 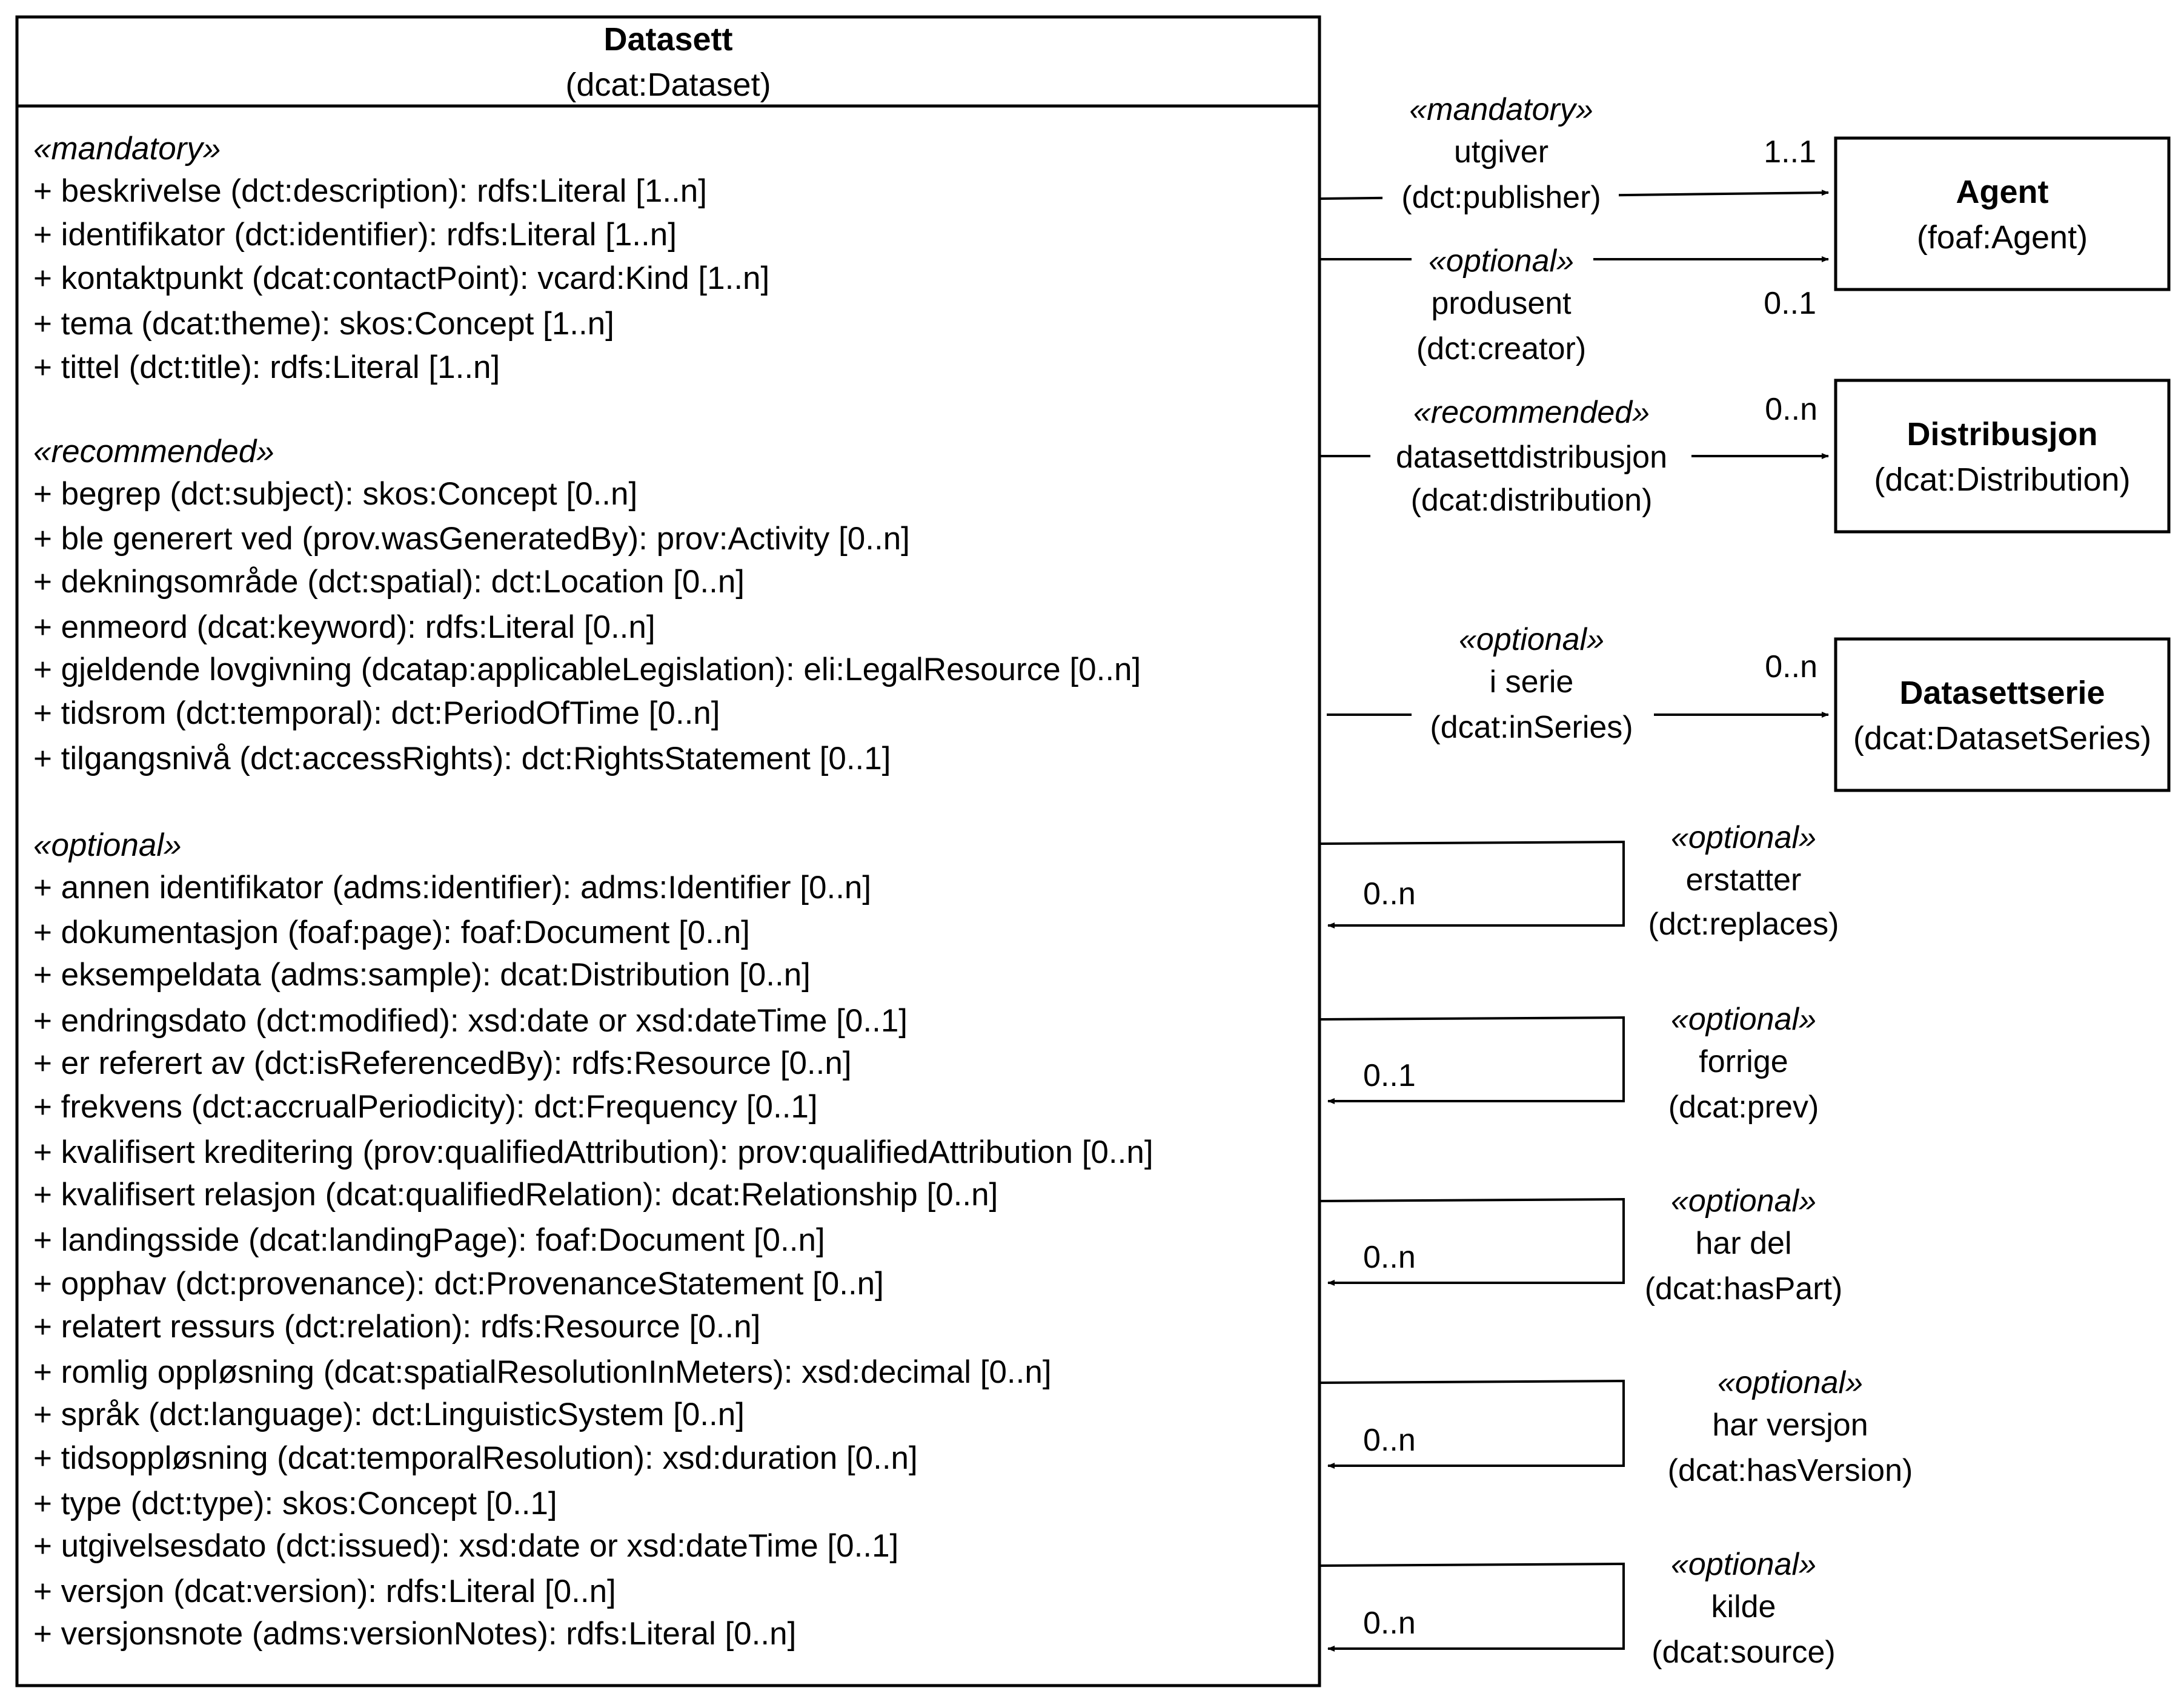 I want to click on association-multiplicity: 1..1, so click(x=1790, y=152).